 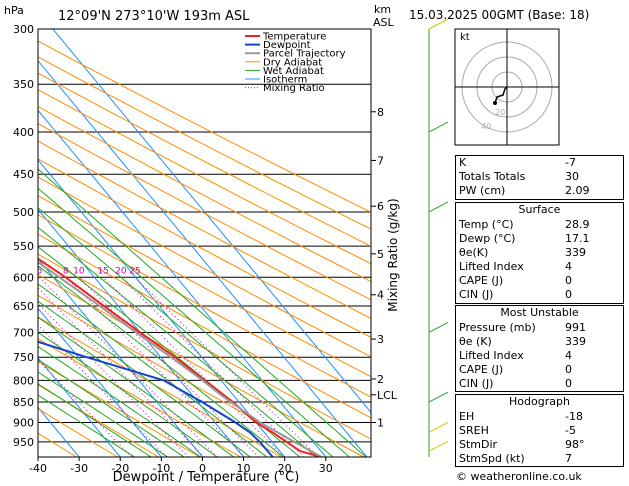 What do you see at coordinates (539, 191) in the screenshot?
I see `table-row: PW (cm) 2.09` at bounding box center [539, 191].